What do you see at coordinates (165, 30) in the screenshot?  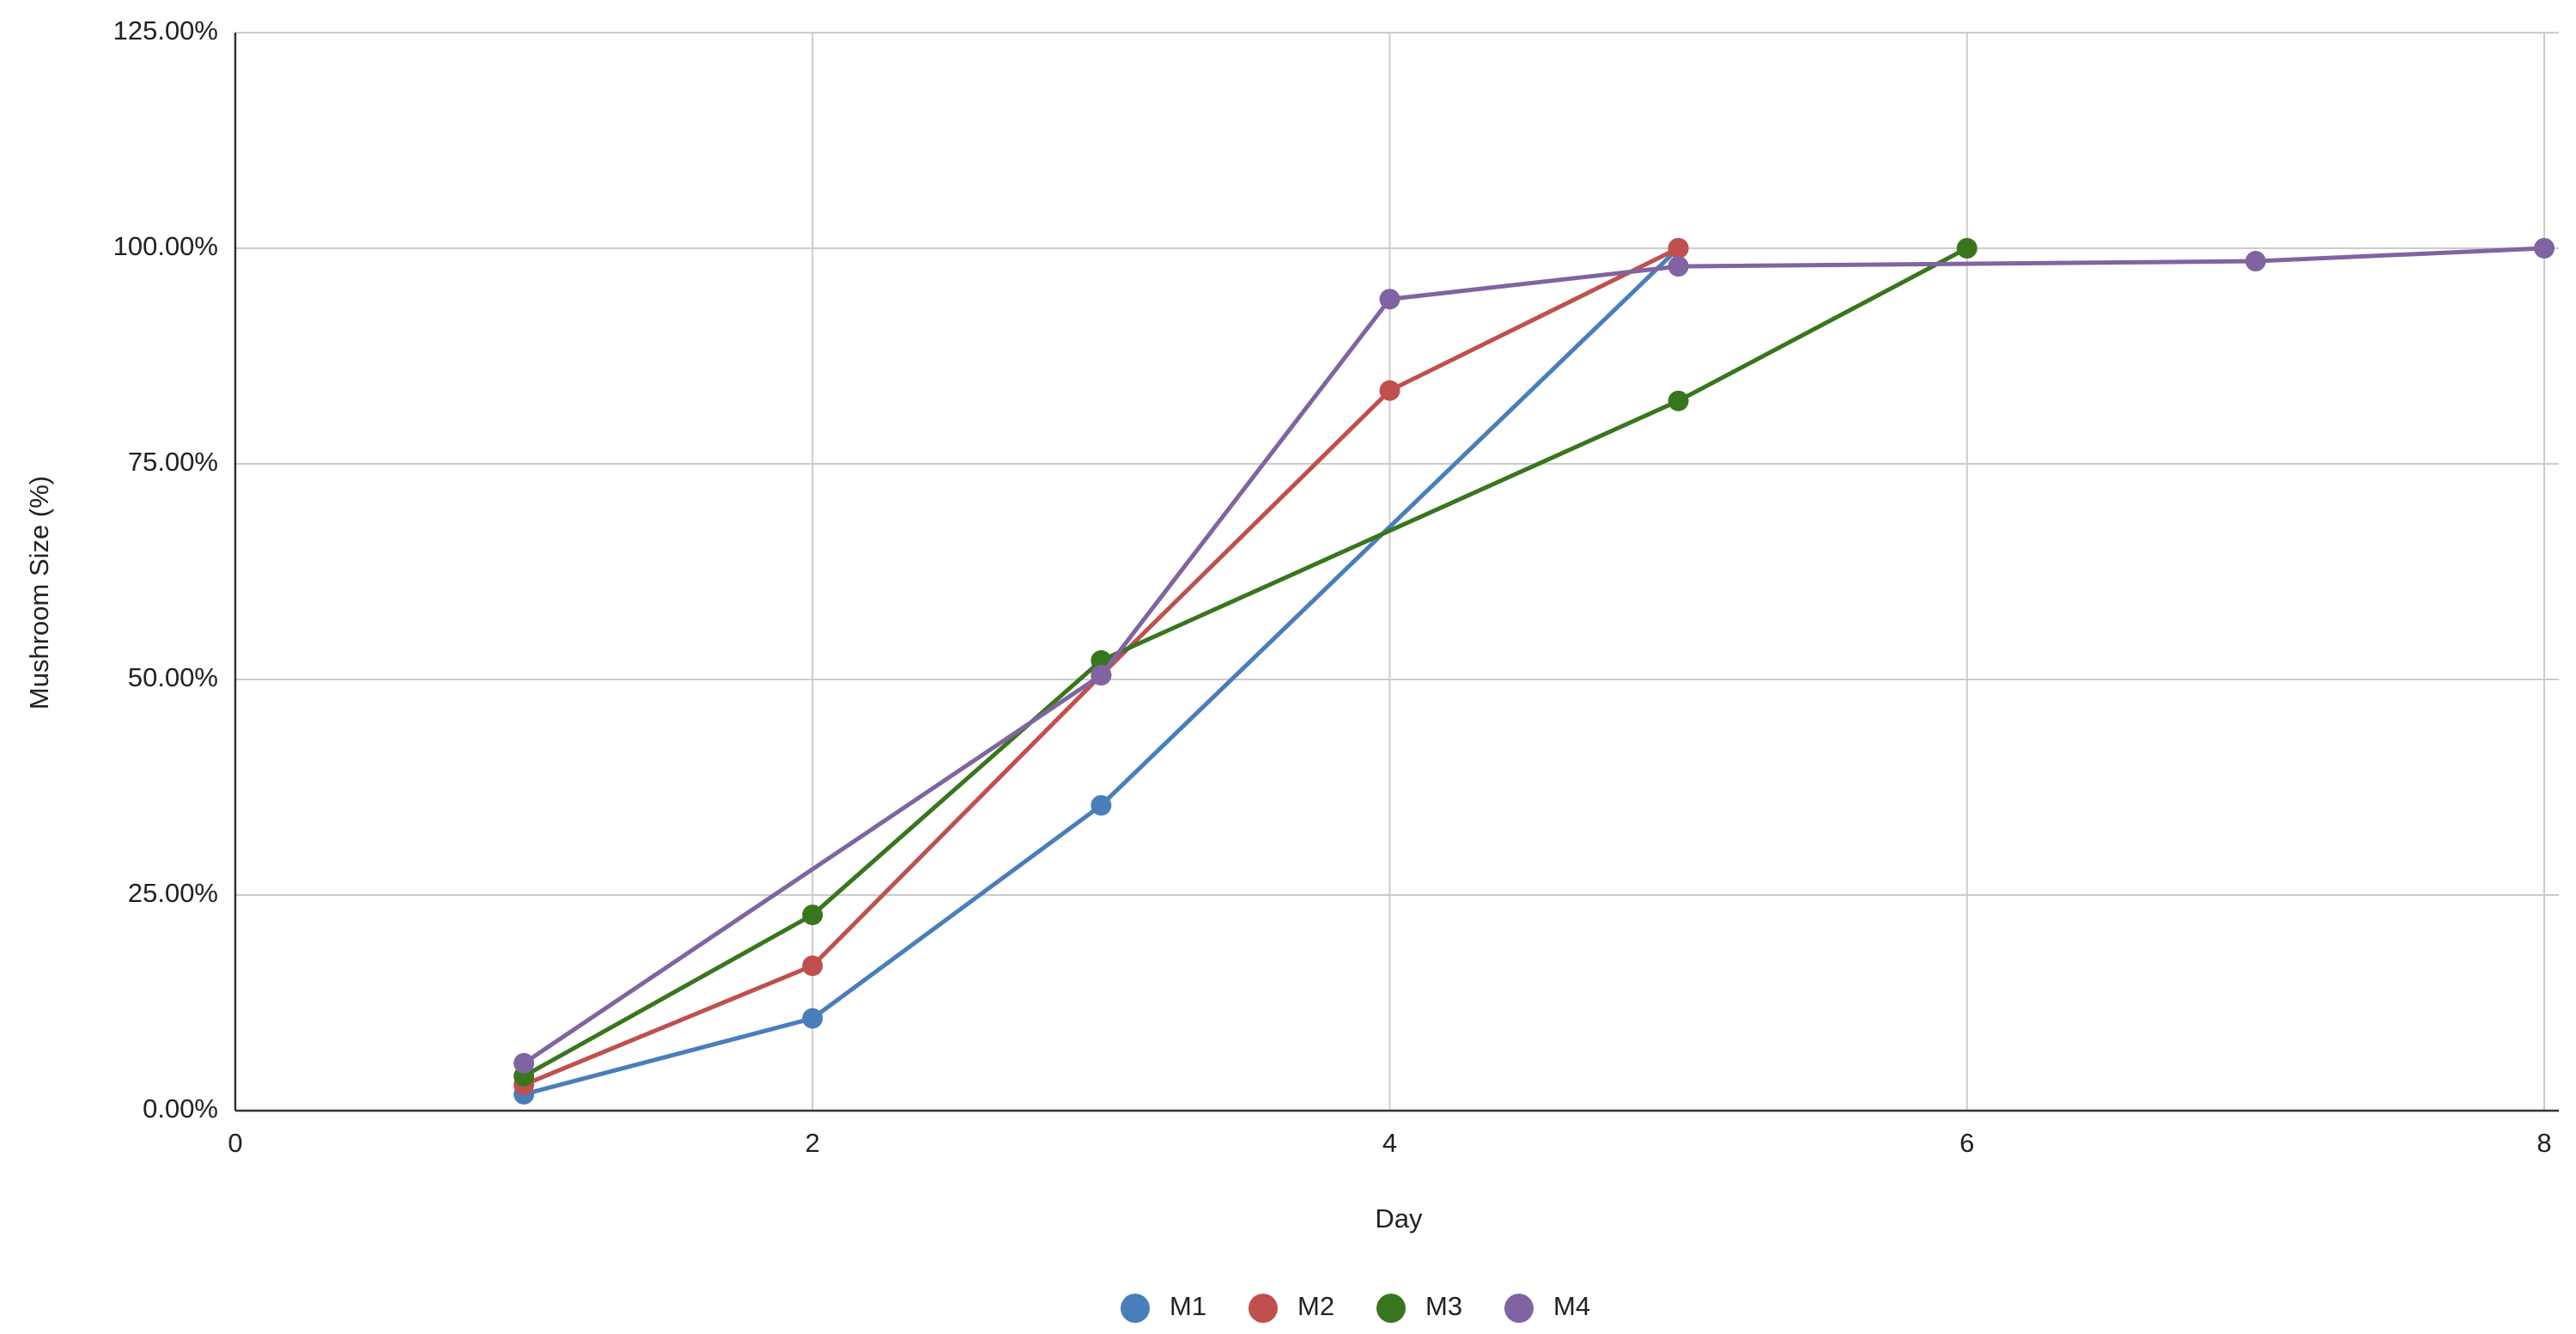 I see `y-tick-label: 125.00%` at bounding box center [165, 30].